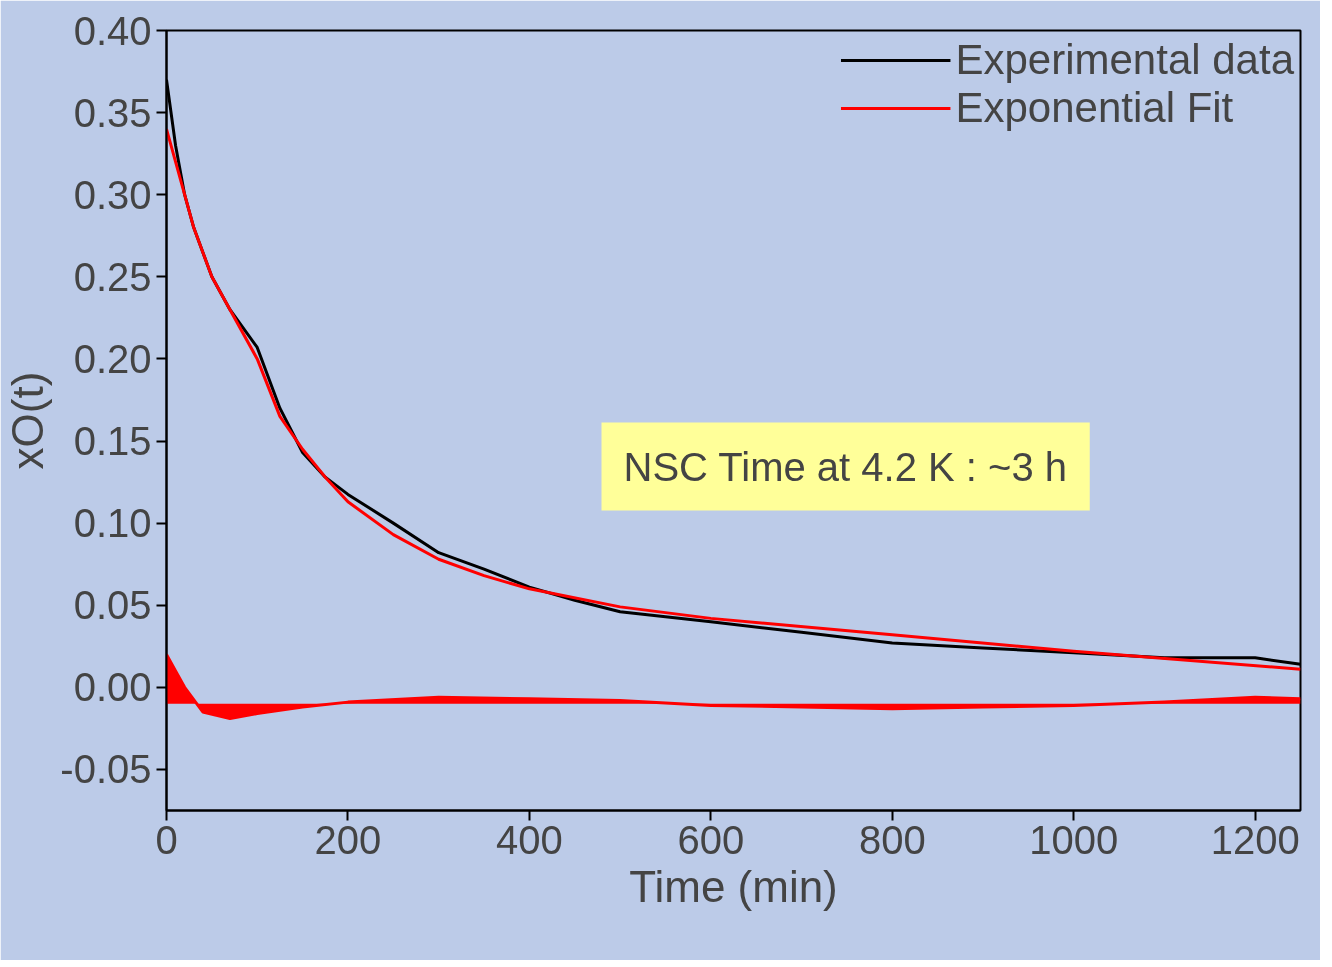 This screenshot has height=967, width=1332. I want to click on legend-label: Exponential Fit, so click(1094, 108).